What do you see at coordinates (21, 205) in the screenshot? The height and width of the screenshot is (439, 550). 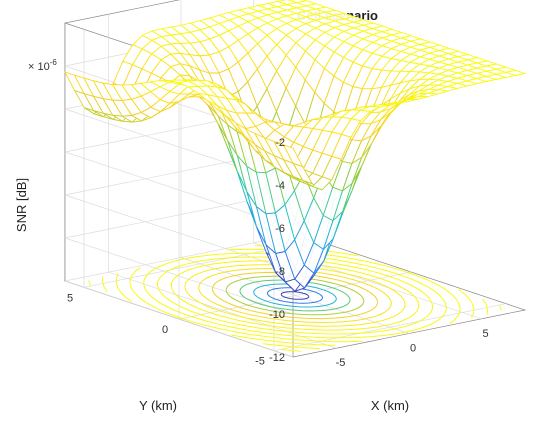 I see `z-axis-label: SNR [dB]` at bounding box center [21, 205].